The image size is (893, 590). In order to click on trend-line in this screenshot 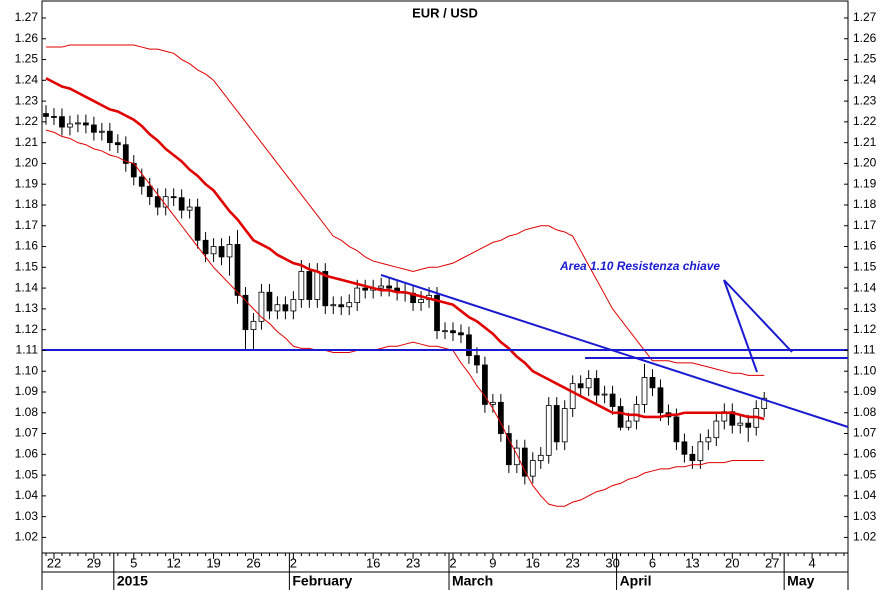, I will do `click(614, 351)`.